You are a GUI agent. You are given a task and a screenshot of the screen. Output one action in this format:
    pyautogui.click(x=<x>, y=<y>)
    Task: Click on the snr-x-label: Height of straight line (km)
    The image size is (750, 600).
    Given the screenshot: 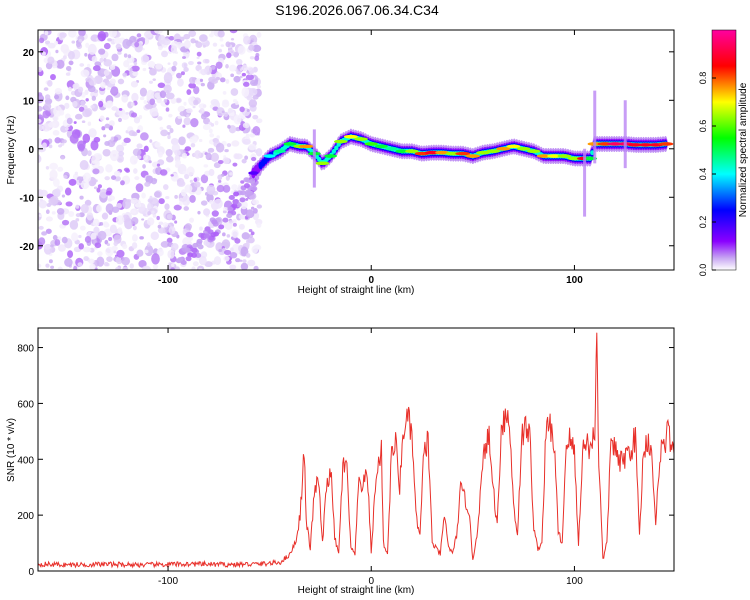 What is the action you would take?
    pyautogui.click(x=356, y=590)
    